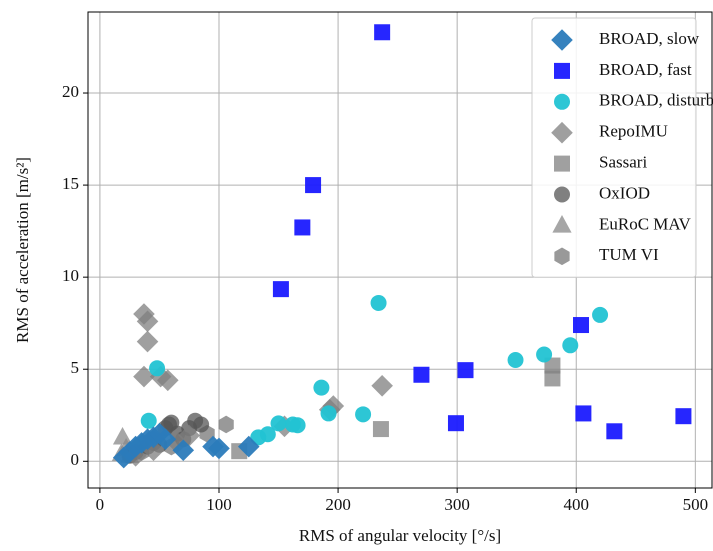 The width and height of the screenshot is (713, 551). Describe the element at coordinates (70, 275) in the screenshot. I see `y-tick-label: 10` at that location.